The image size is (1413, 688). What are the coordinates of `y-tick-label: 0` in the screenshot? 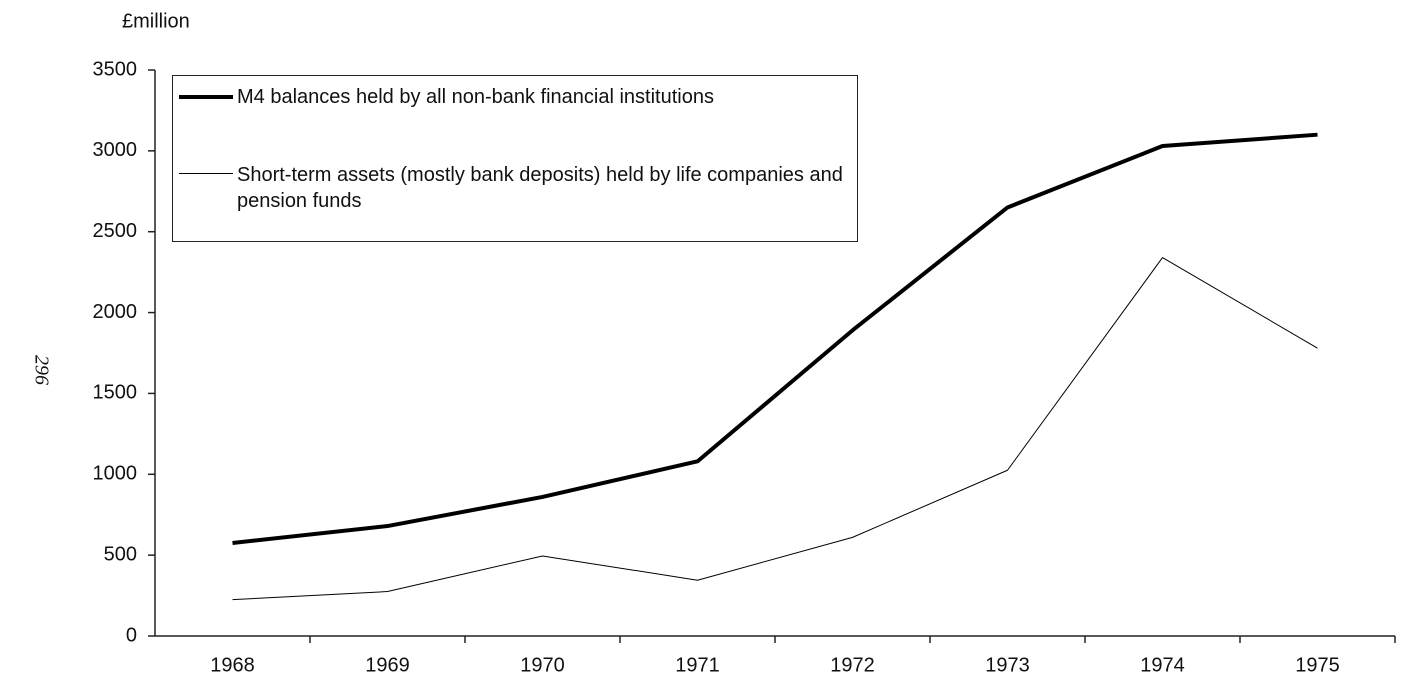 It's located at (131, 635).